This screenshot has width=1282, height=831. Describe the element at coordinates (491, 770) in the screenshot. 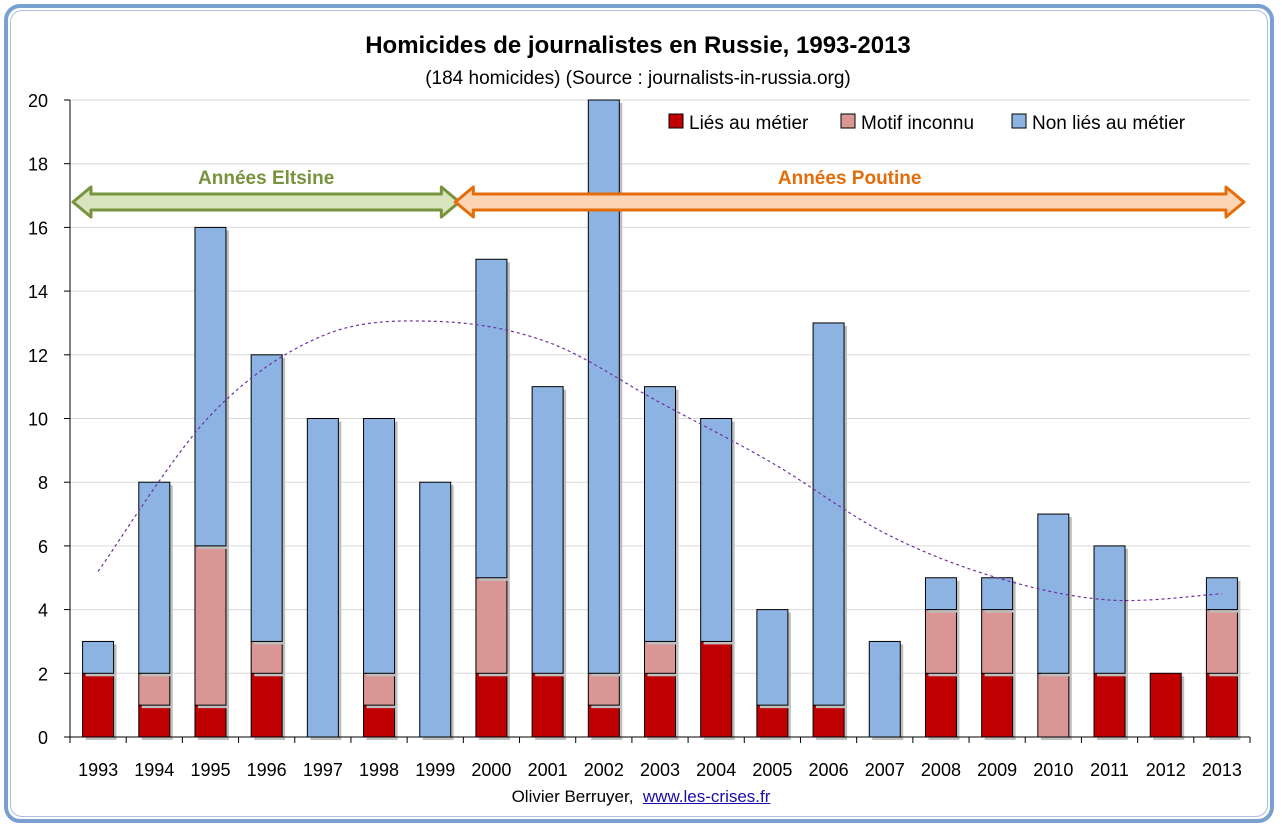

I see `x-tick-label: 2000` at that location.